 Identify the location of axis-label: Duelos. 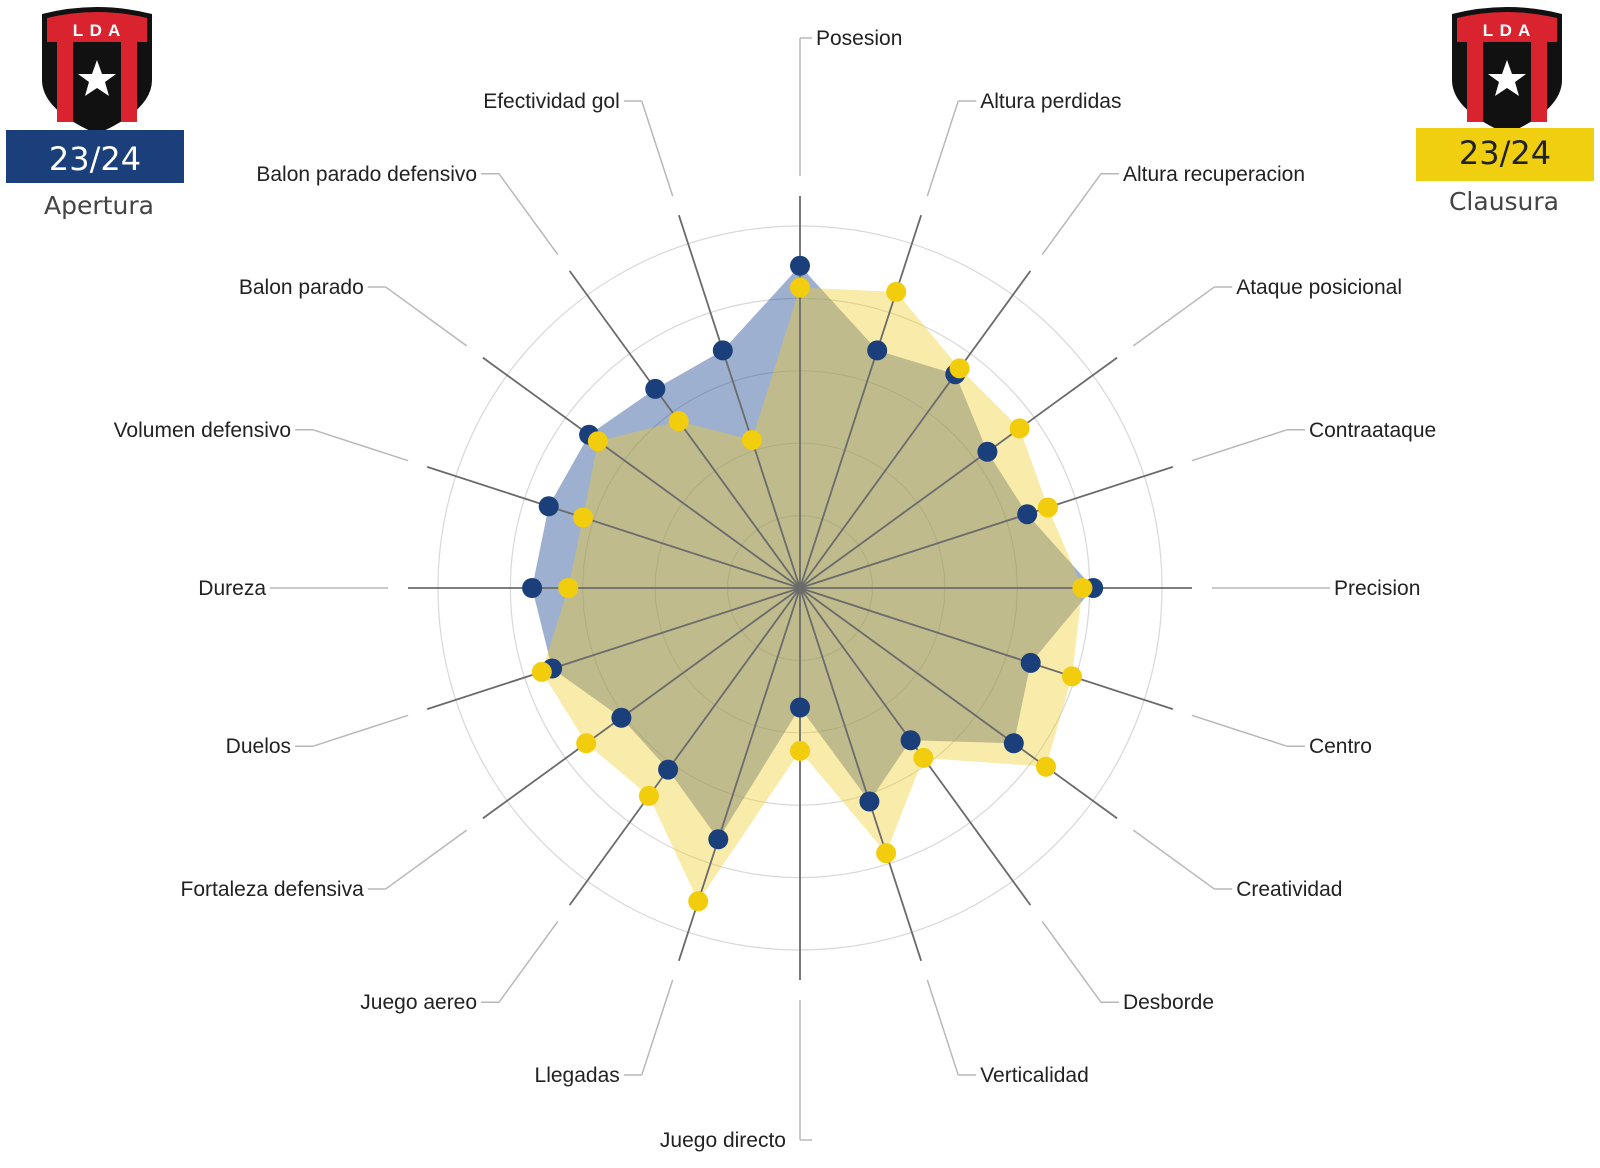
(258, 746).